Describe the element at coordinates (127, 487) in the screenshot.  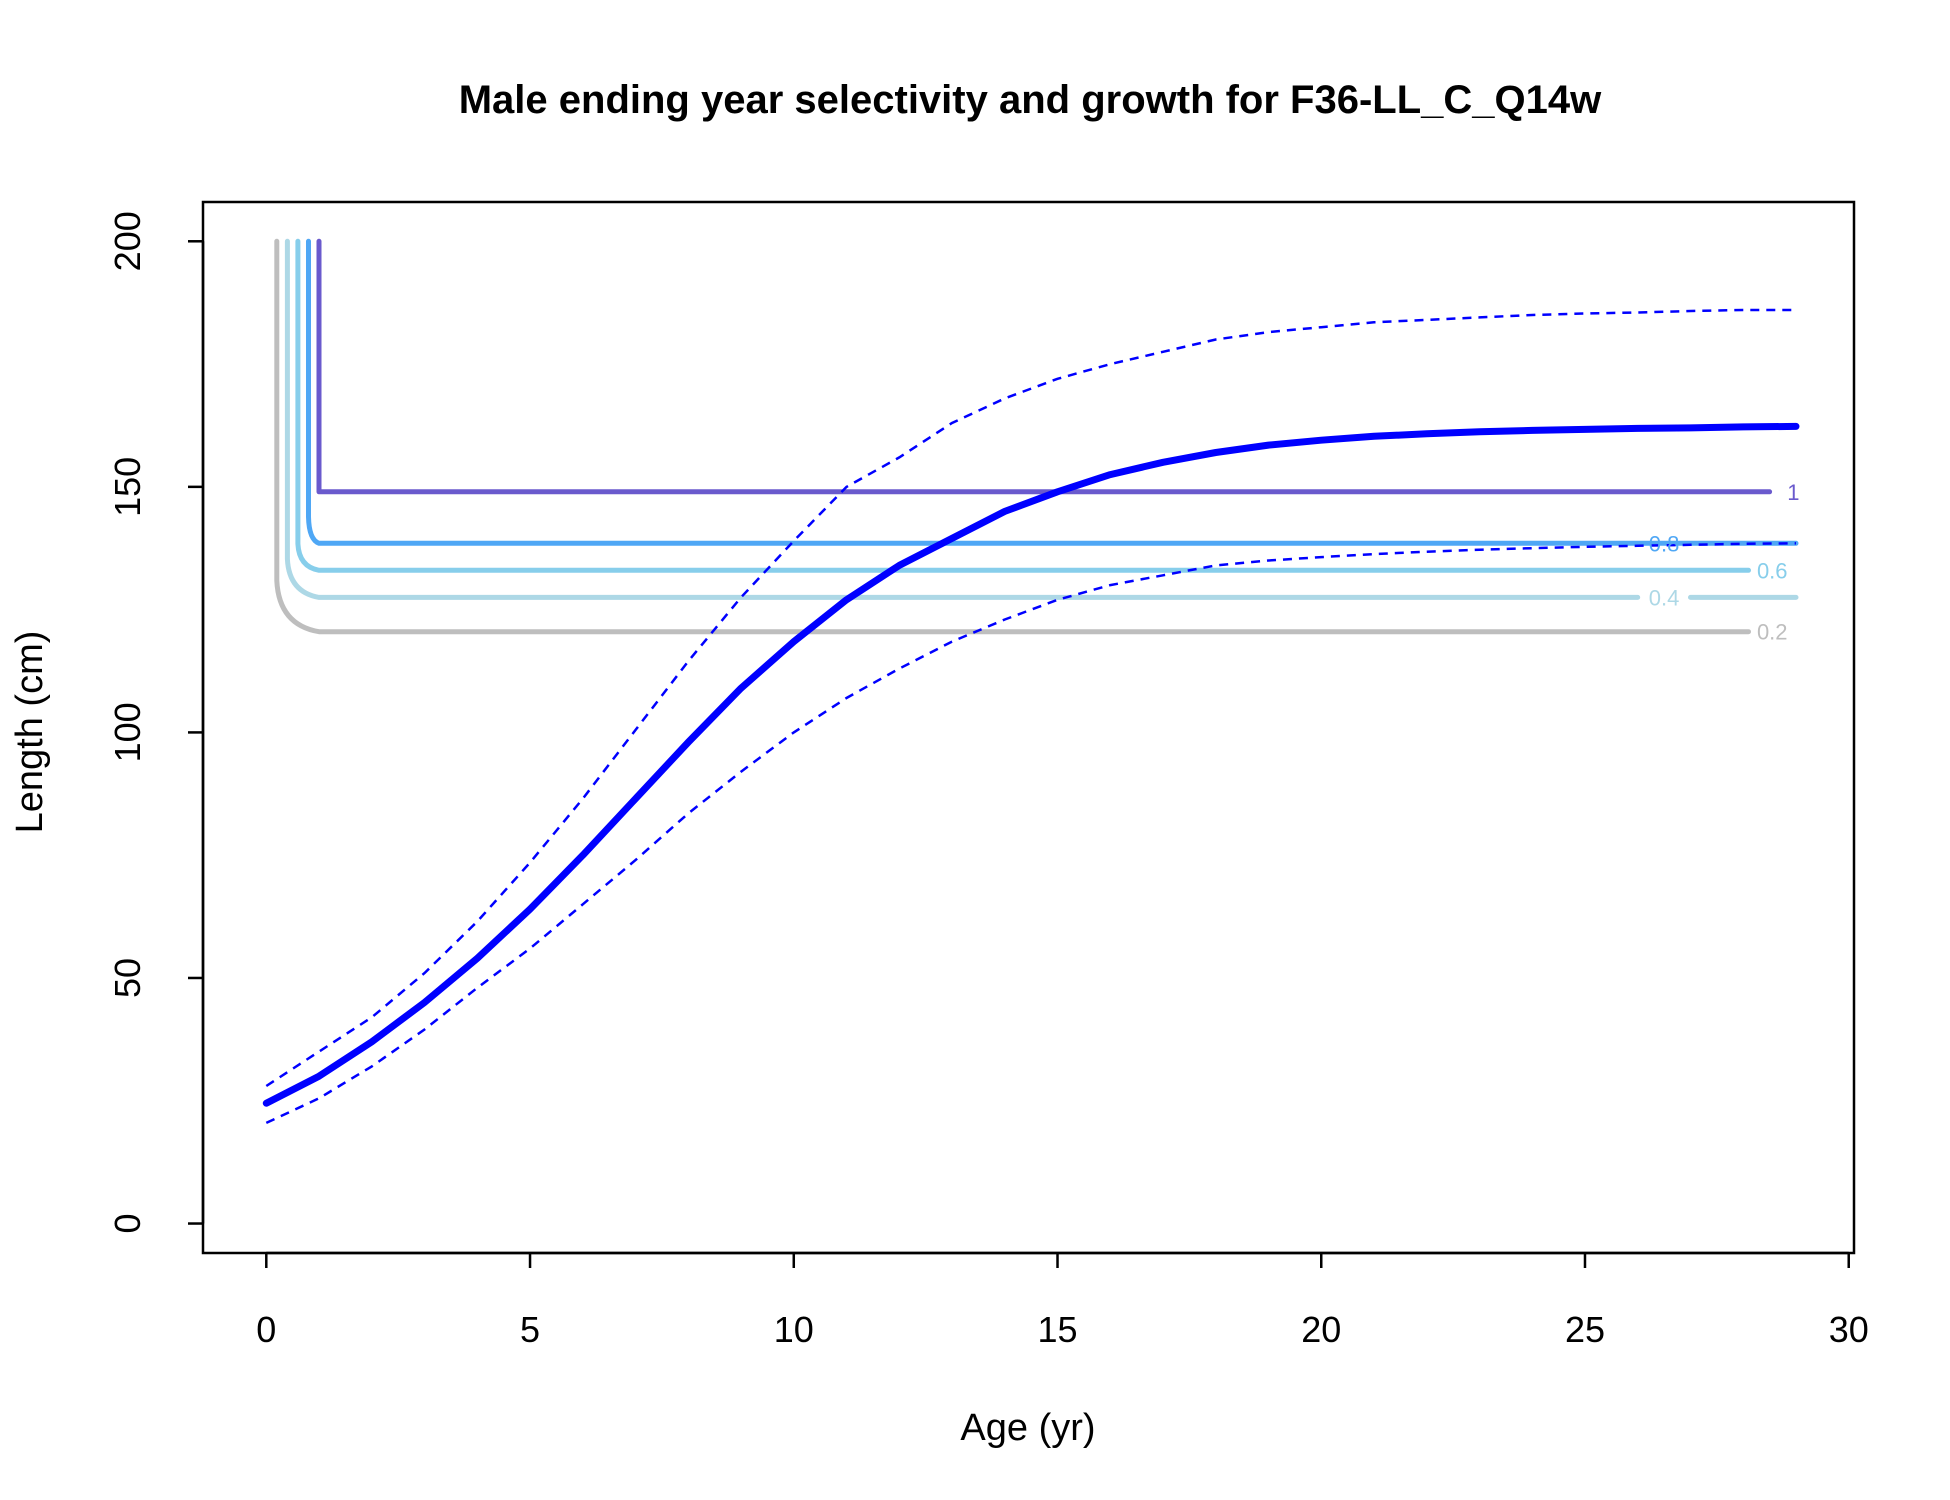
I see `y-tick-label: 150` at that location.